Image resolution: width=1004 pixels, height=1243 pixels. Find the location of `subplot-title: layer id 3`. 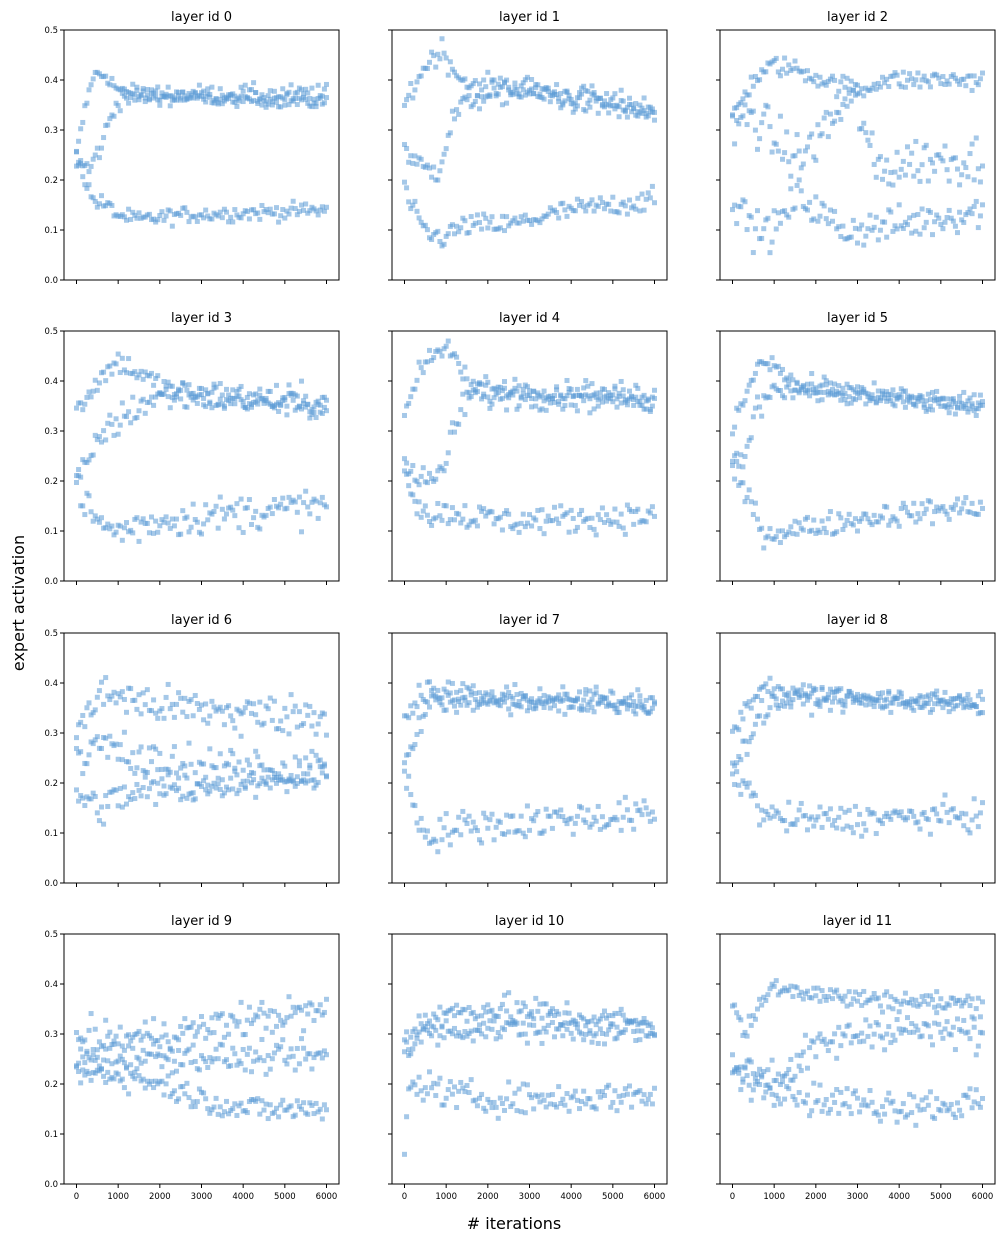

subplot-title: layer id 3 is located at coordinates (201, 318).